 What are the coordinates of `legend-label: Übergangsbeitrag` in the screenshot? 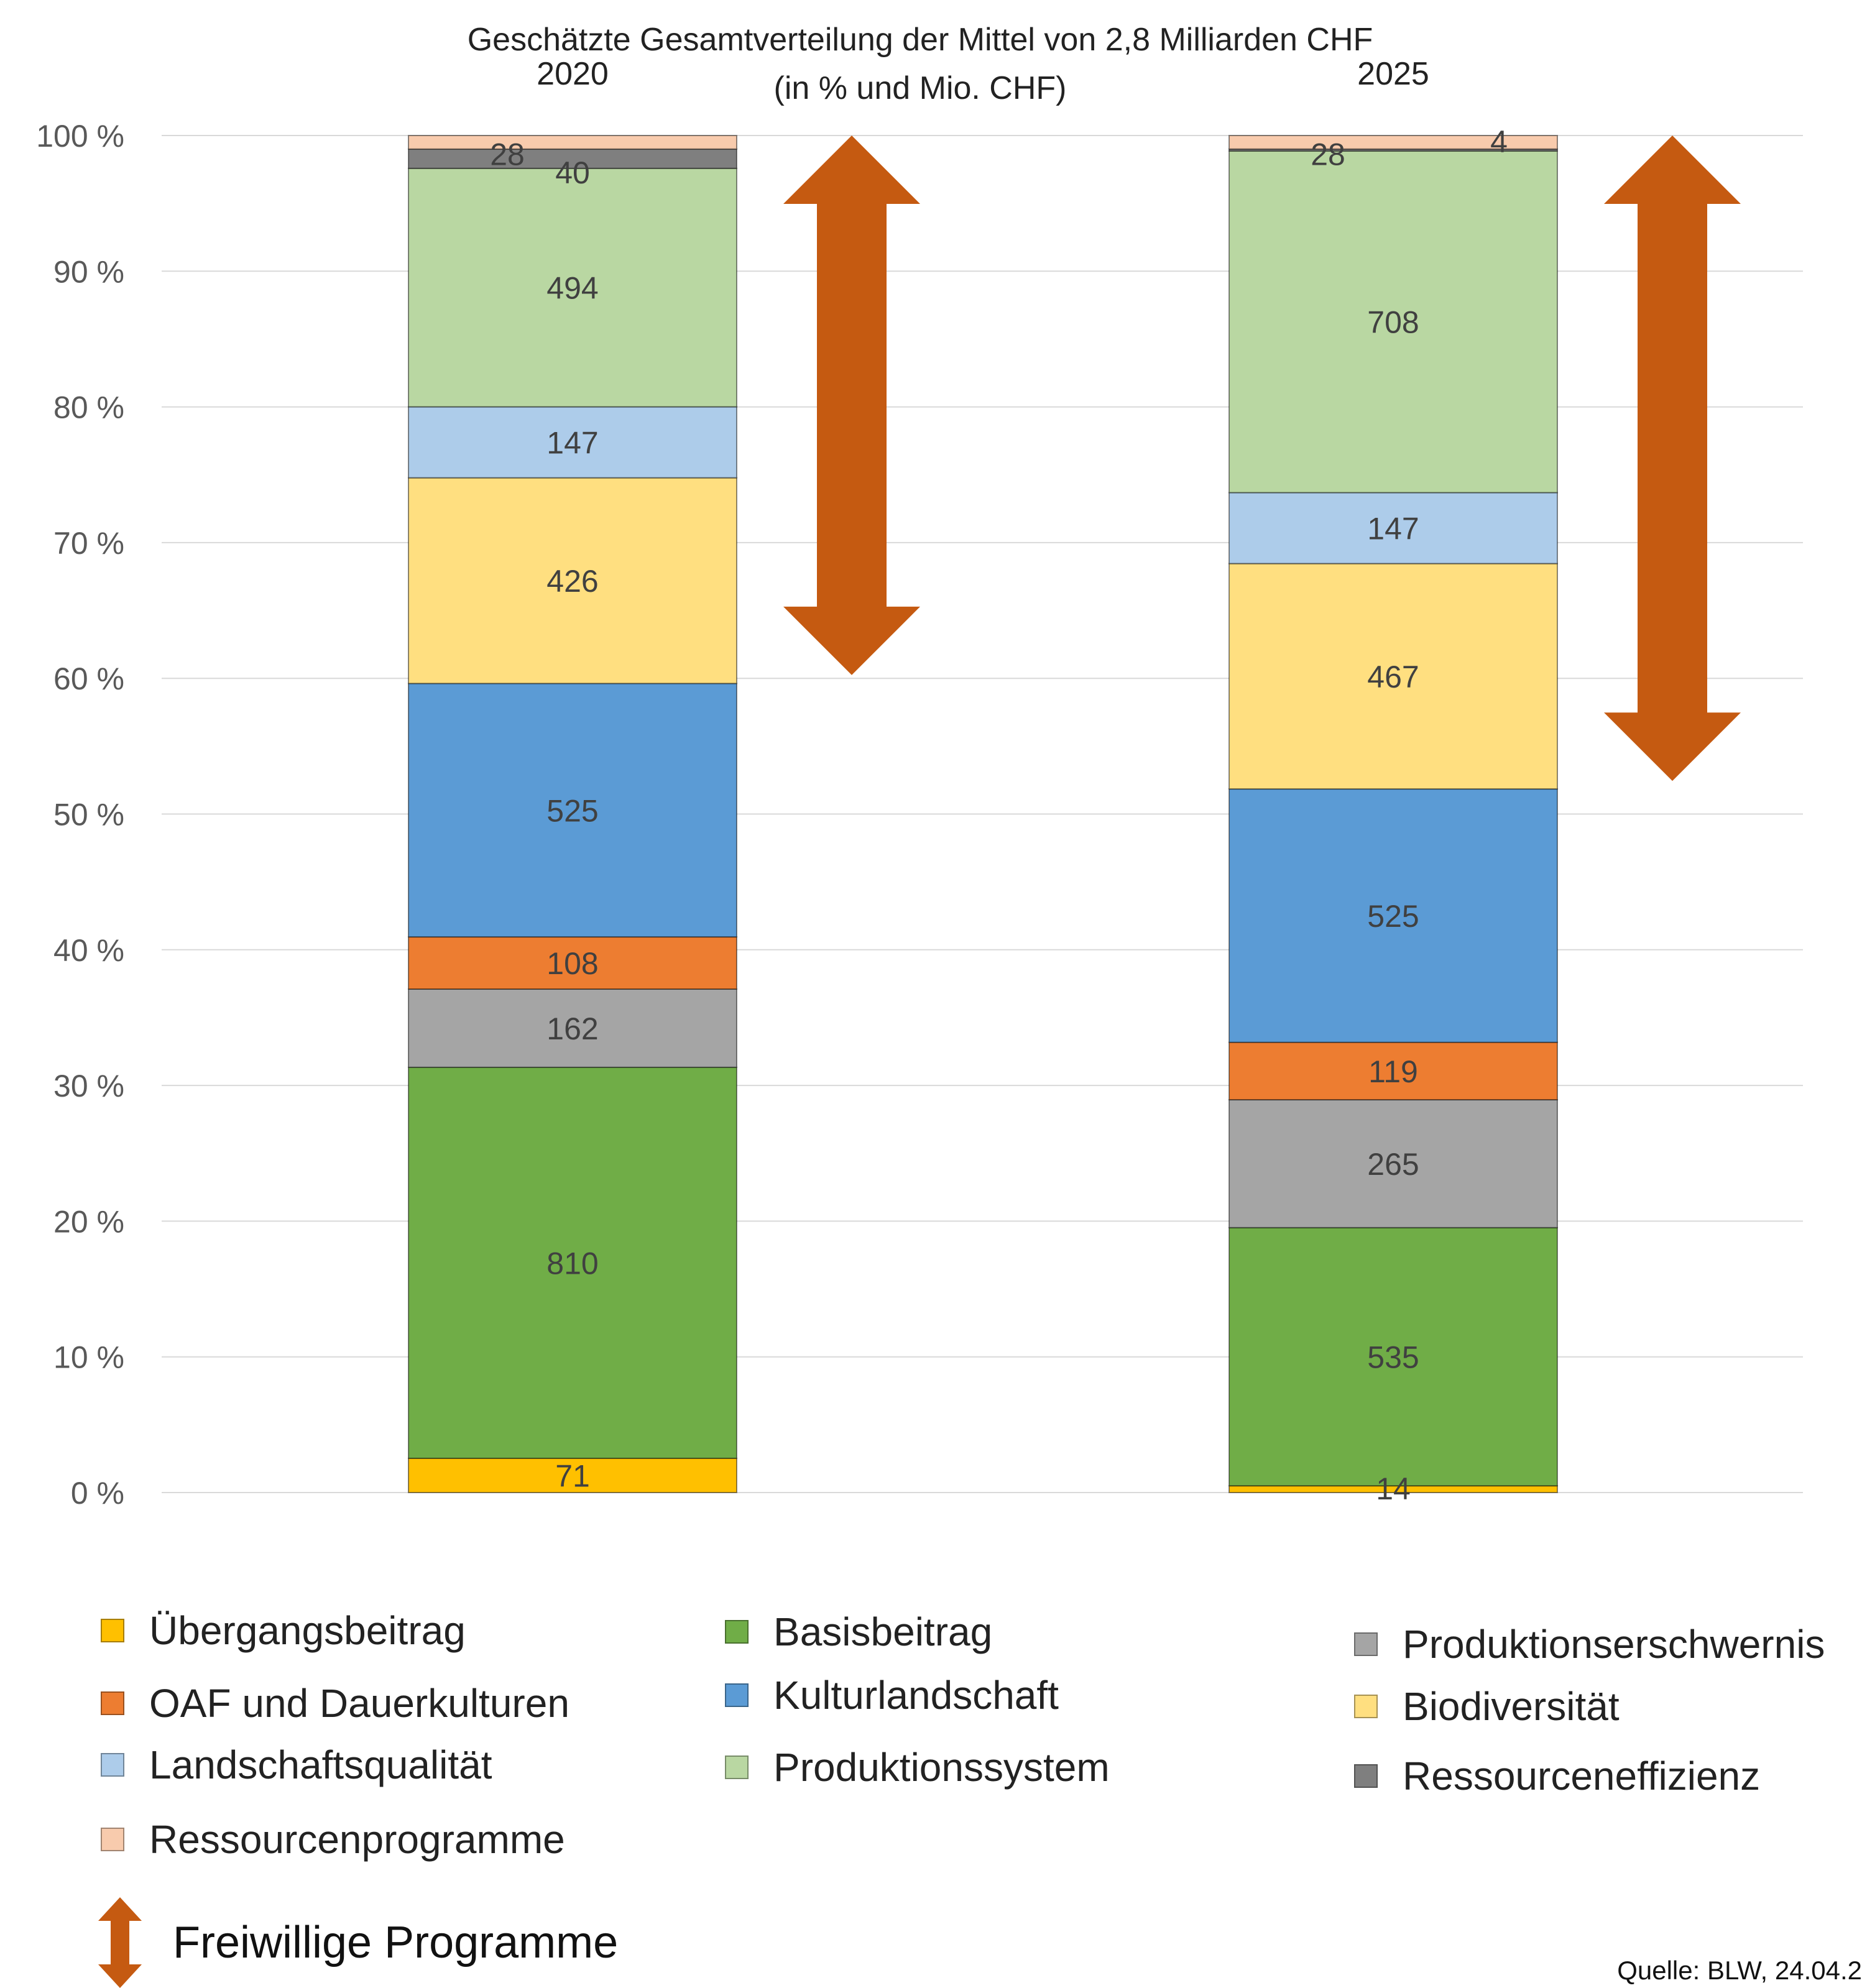 It's located at (308, 1631).